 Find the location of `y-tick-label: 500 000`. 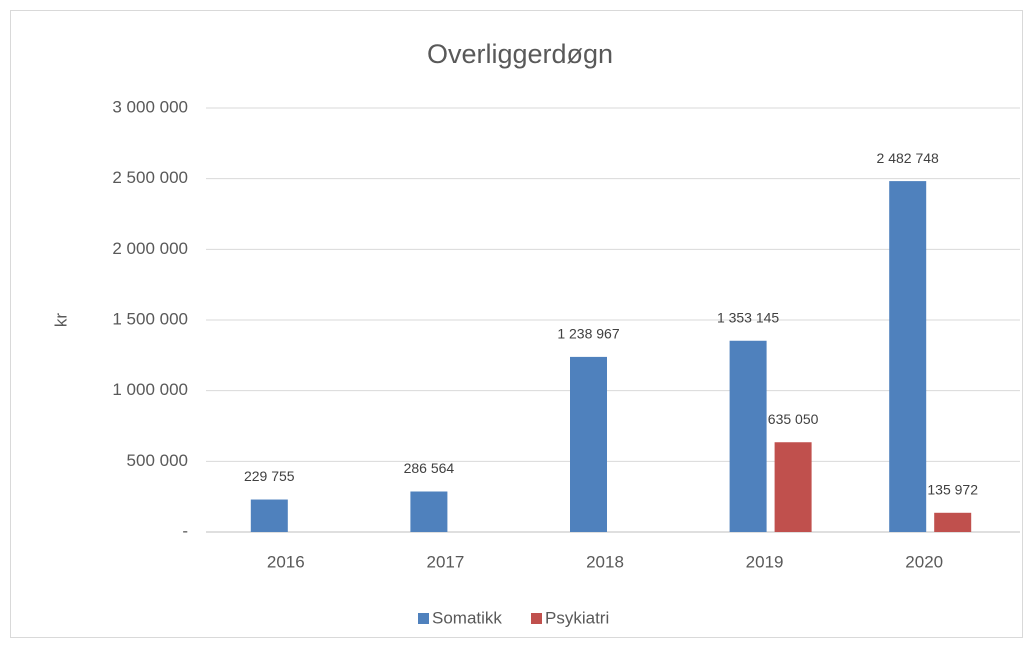

y-tick-label: 500 000 is located at coordinates (157, 460).